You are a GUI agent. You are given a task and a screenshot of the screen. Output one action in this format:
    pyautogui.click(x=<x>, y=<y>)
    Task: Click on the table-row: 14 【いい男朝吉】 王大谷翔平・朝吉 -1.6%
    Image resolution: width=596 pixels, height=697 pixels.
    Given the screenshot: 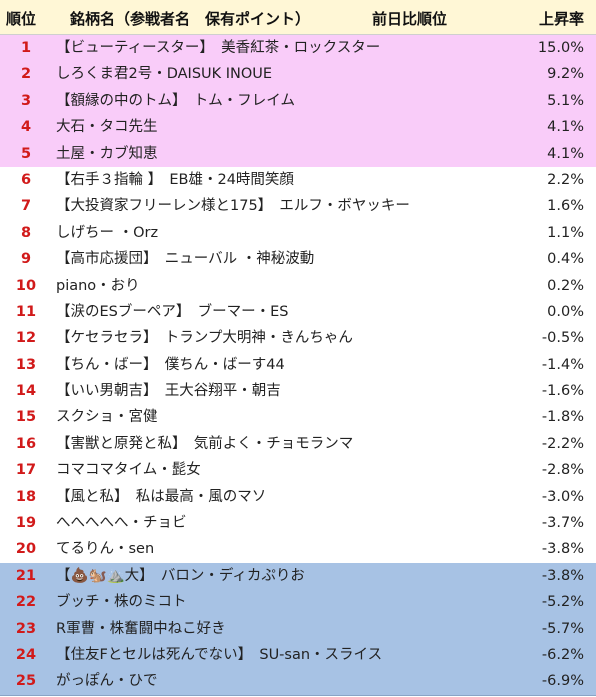 What is the action you would take?
    pyautogui.click(x=298, y=391)
    